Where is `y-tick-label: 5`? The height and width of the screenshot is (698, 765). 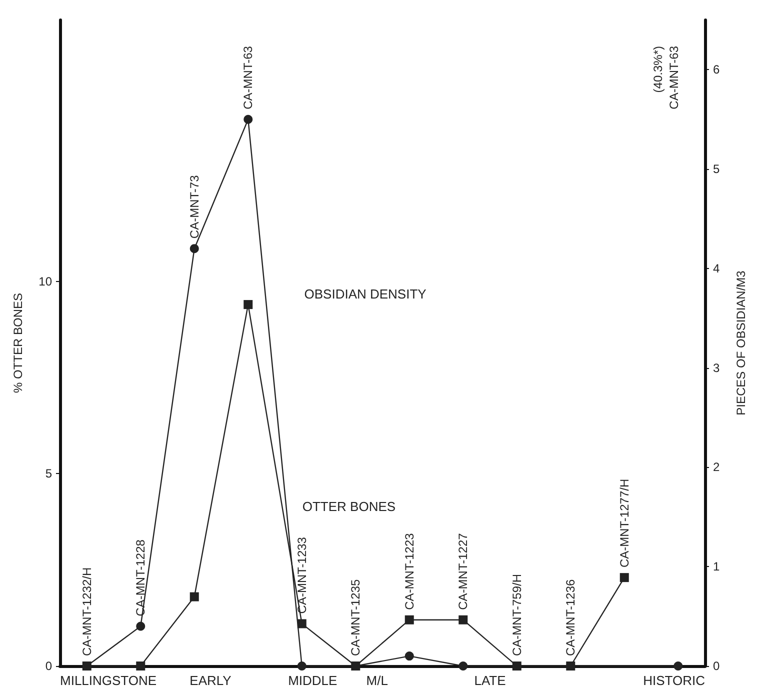
y-tick-label: 5 is located at coordinates (48, 473).